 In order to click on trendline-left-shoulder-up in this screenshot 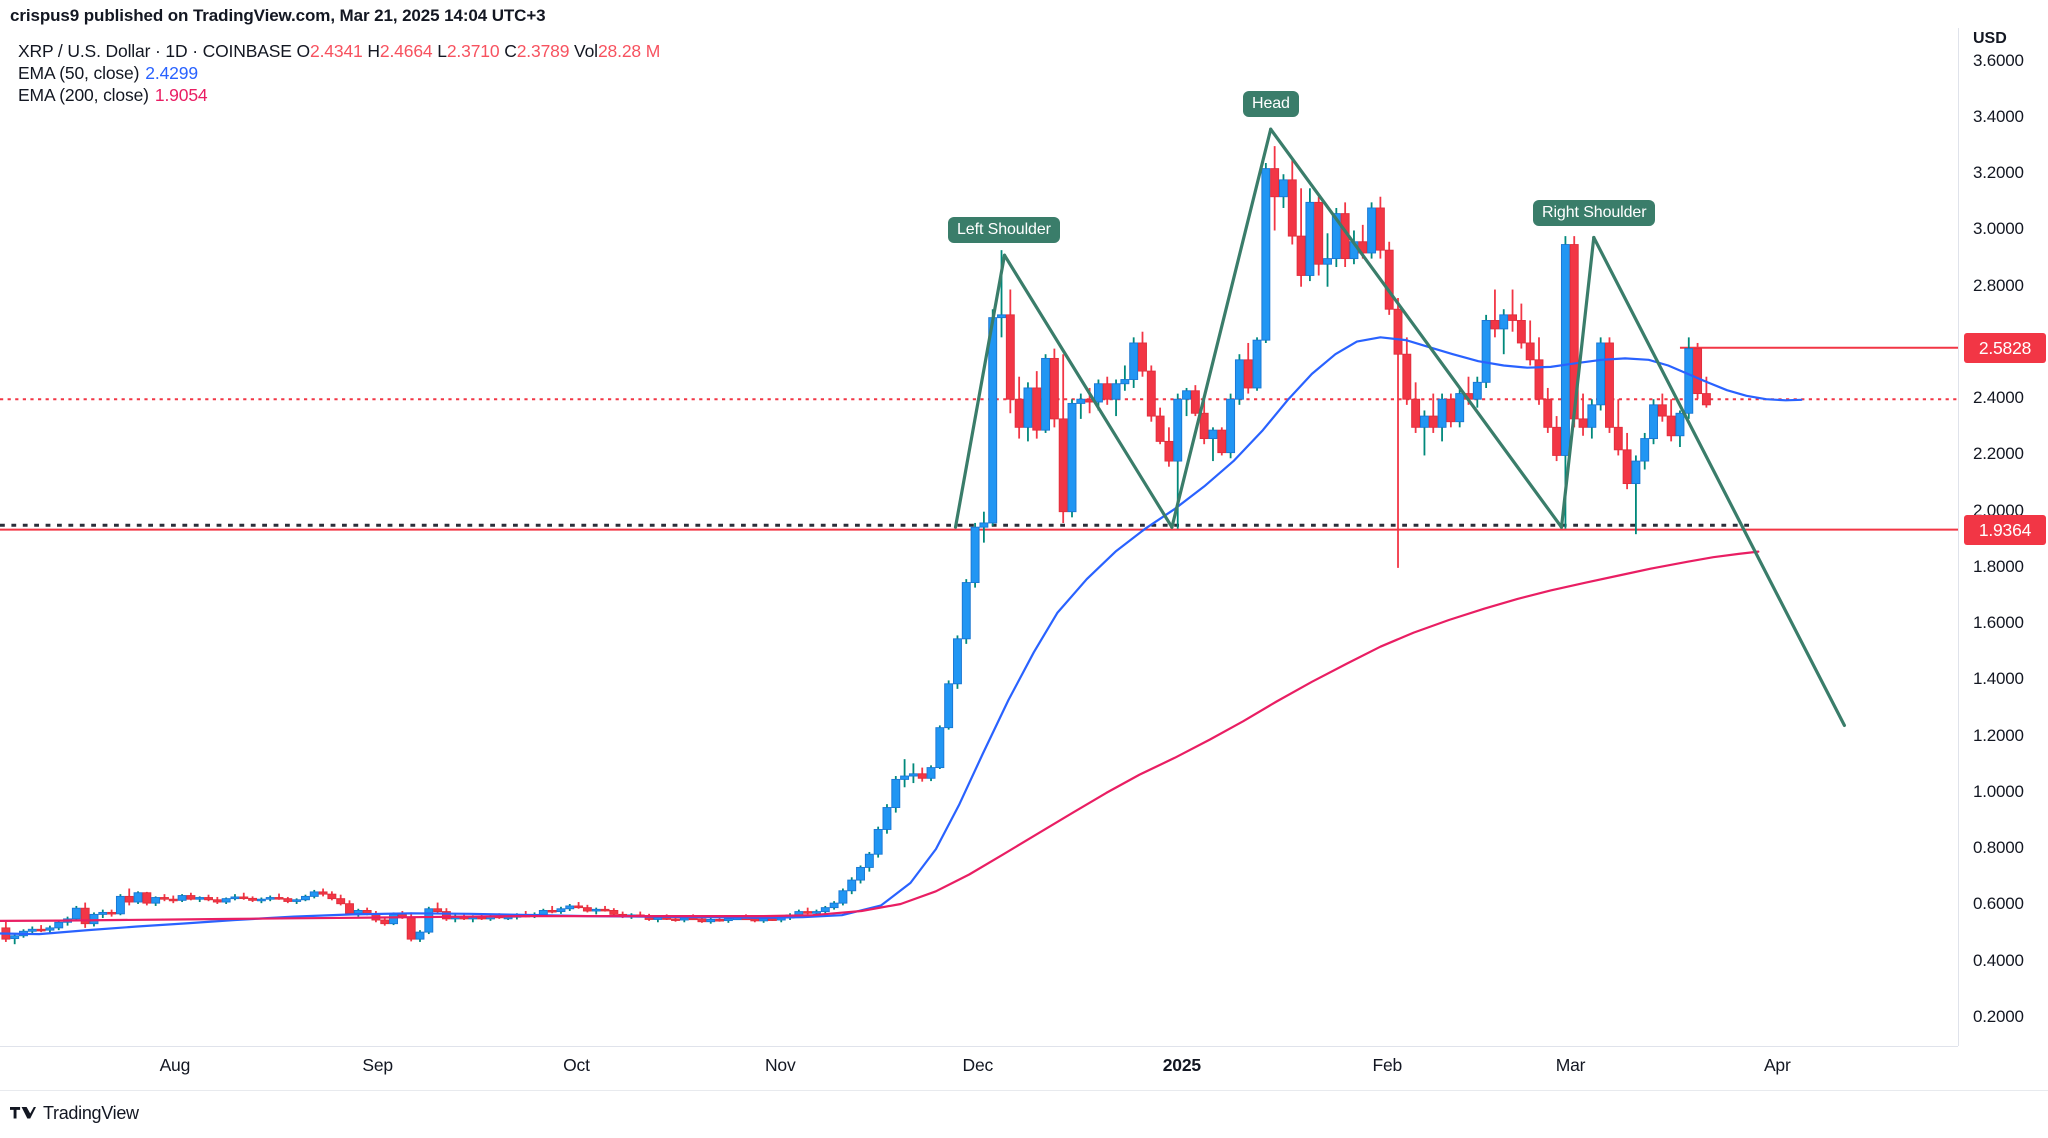, I will do `click(980, 391)`.